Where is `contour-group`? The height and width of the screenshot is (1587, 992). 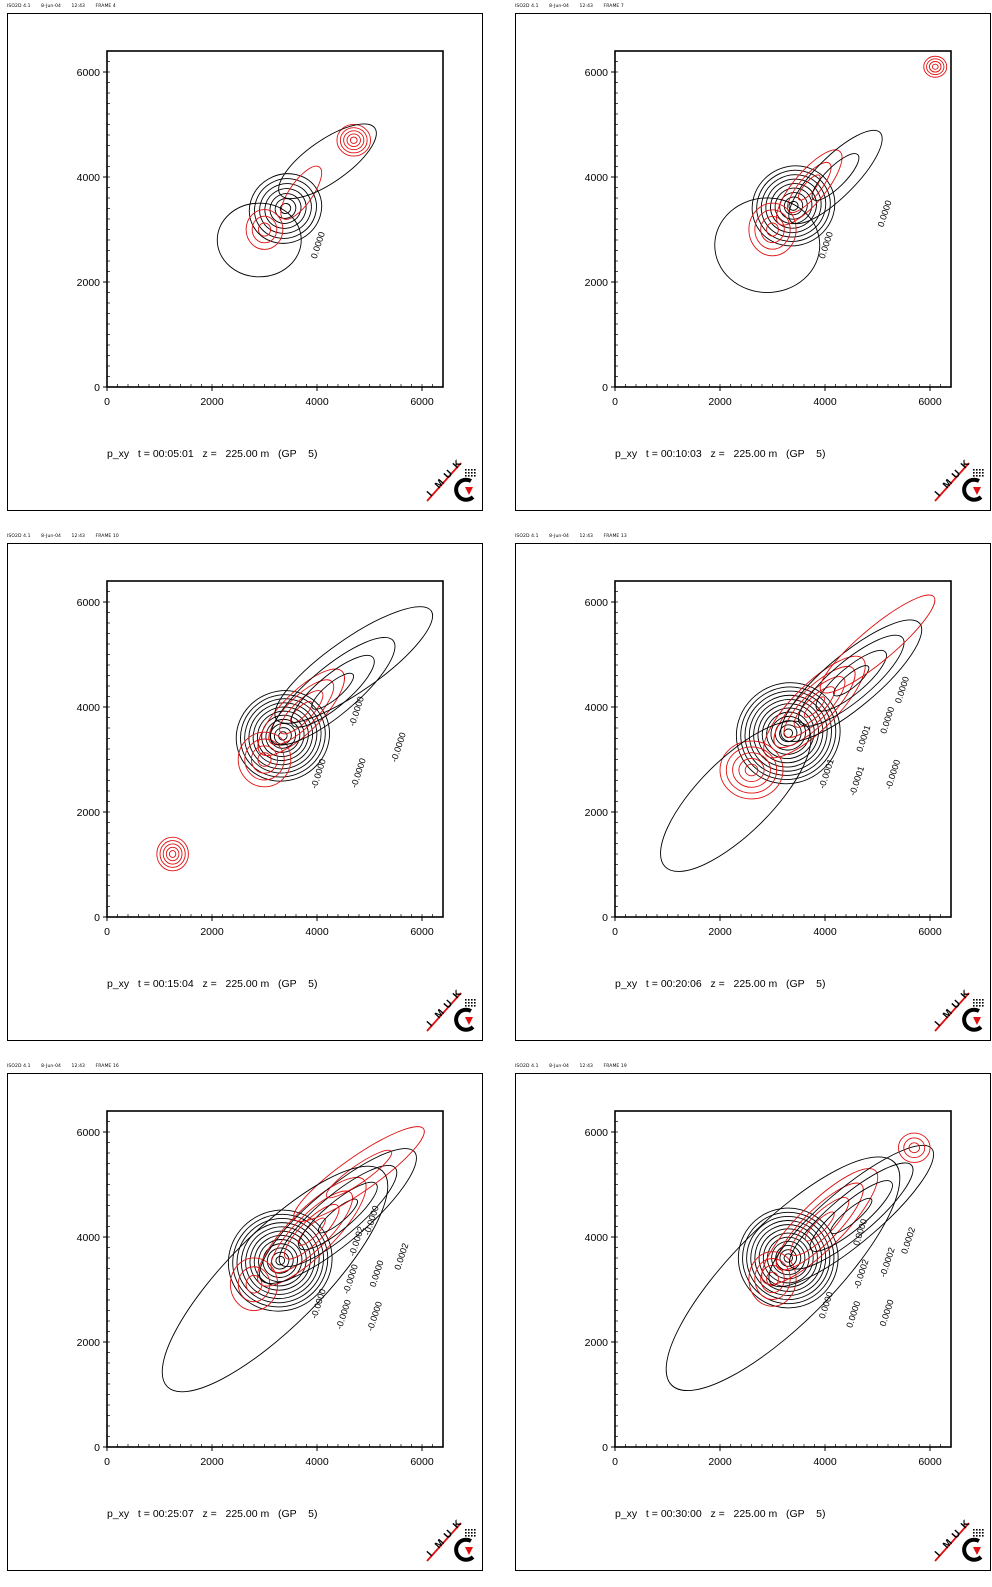
contour-group is located at coordinates (293, 1259).